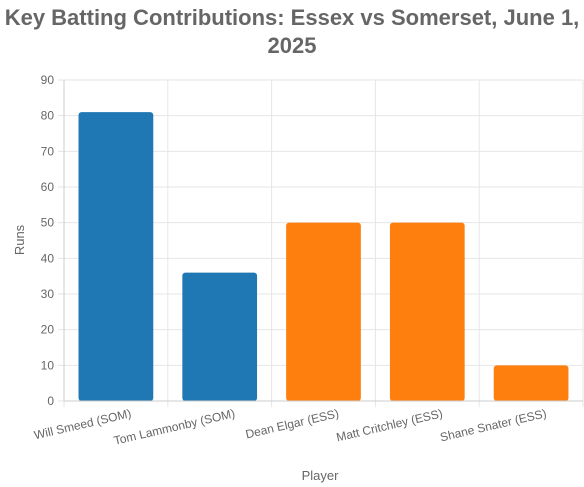 The image size is (584, 487). I want to click on x-tick-label: Matt Critchley (ESS), so click(389, 425).